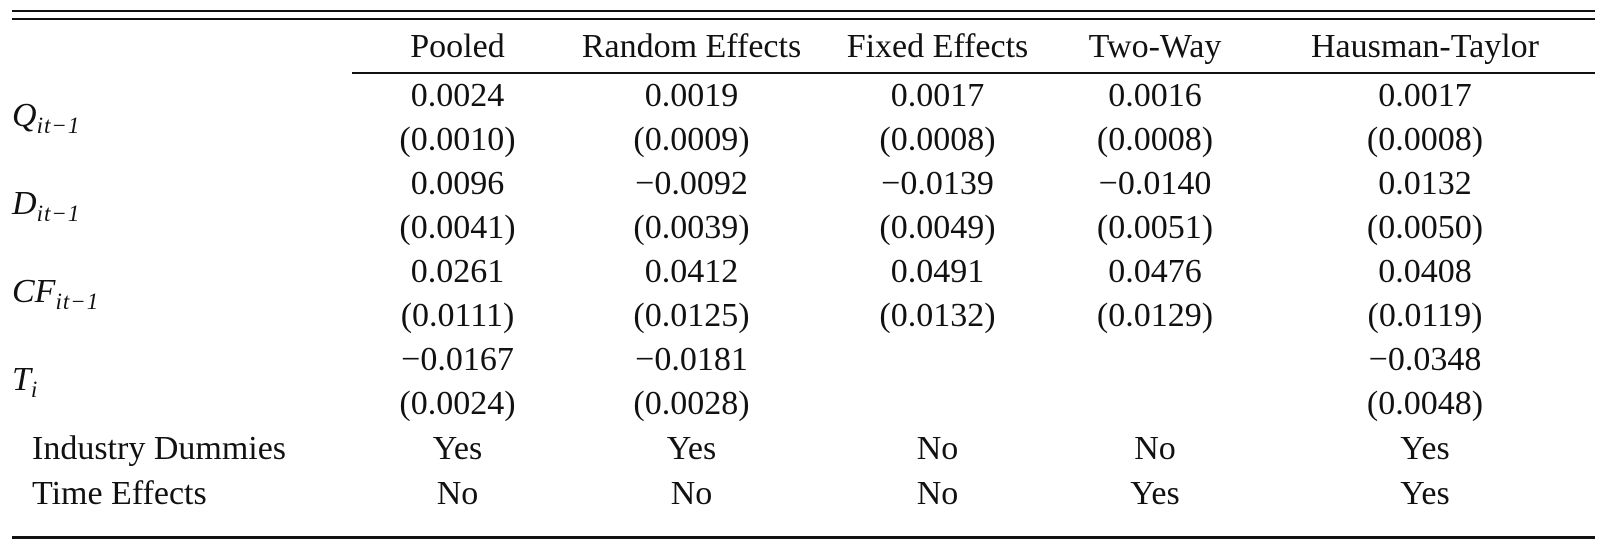 This screenshot has height=553, width=1610. Describe the element at coordinates (1155, 315) in the screenshot. I see `standard-error-value: (0.0129)` at that location.